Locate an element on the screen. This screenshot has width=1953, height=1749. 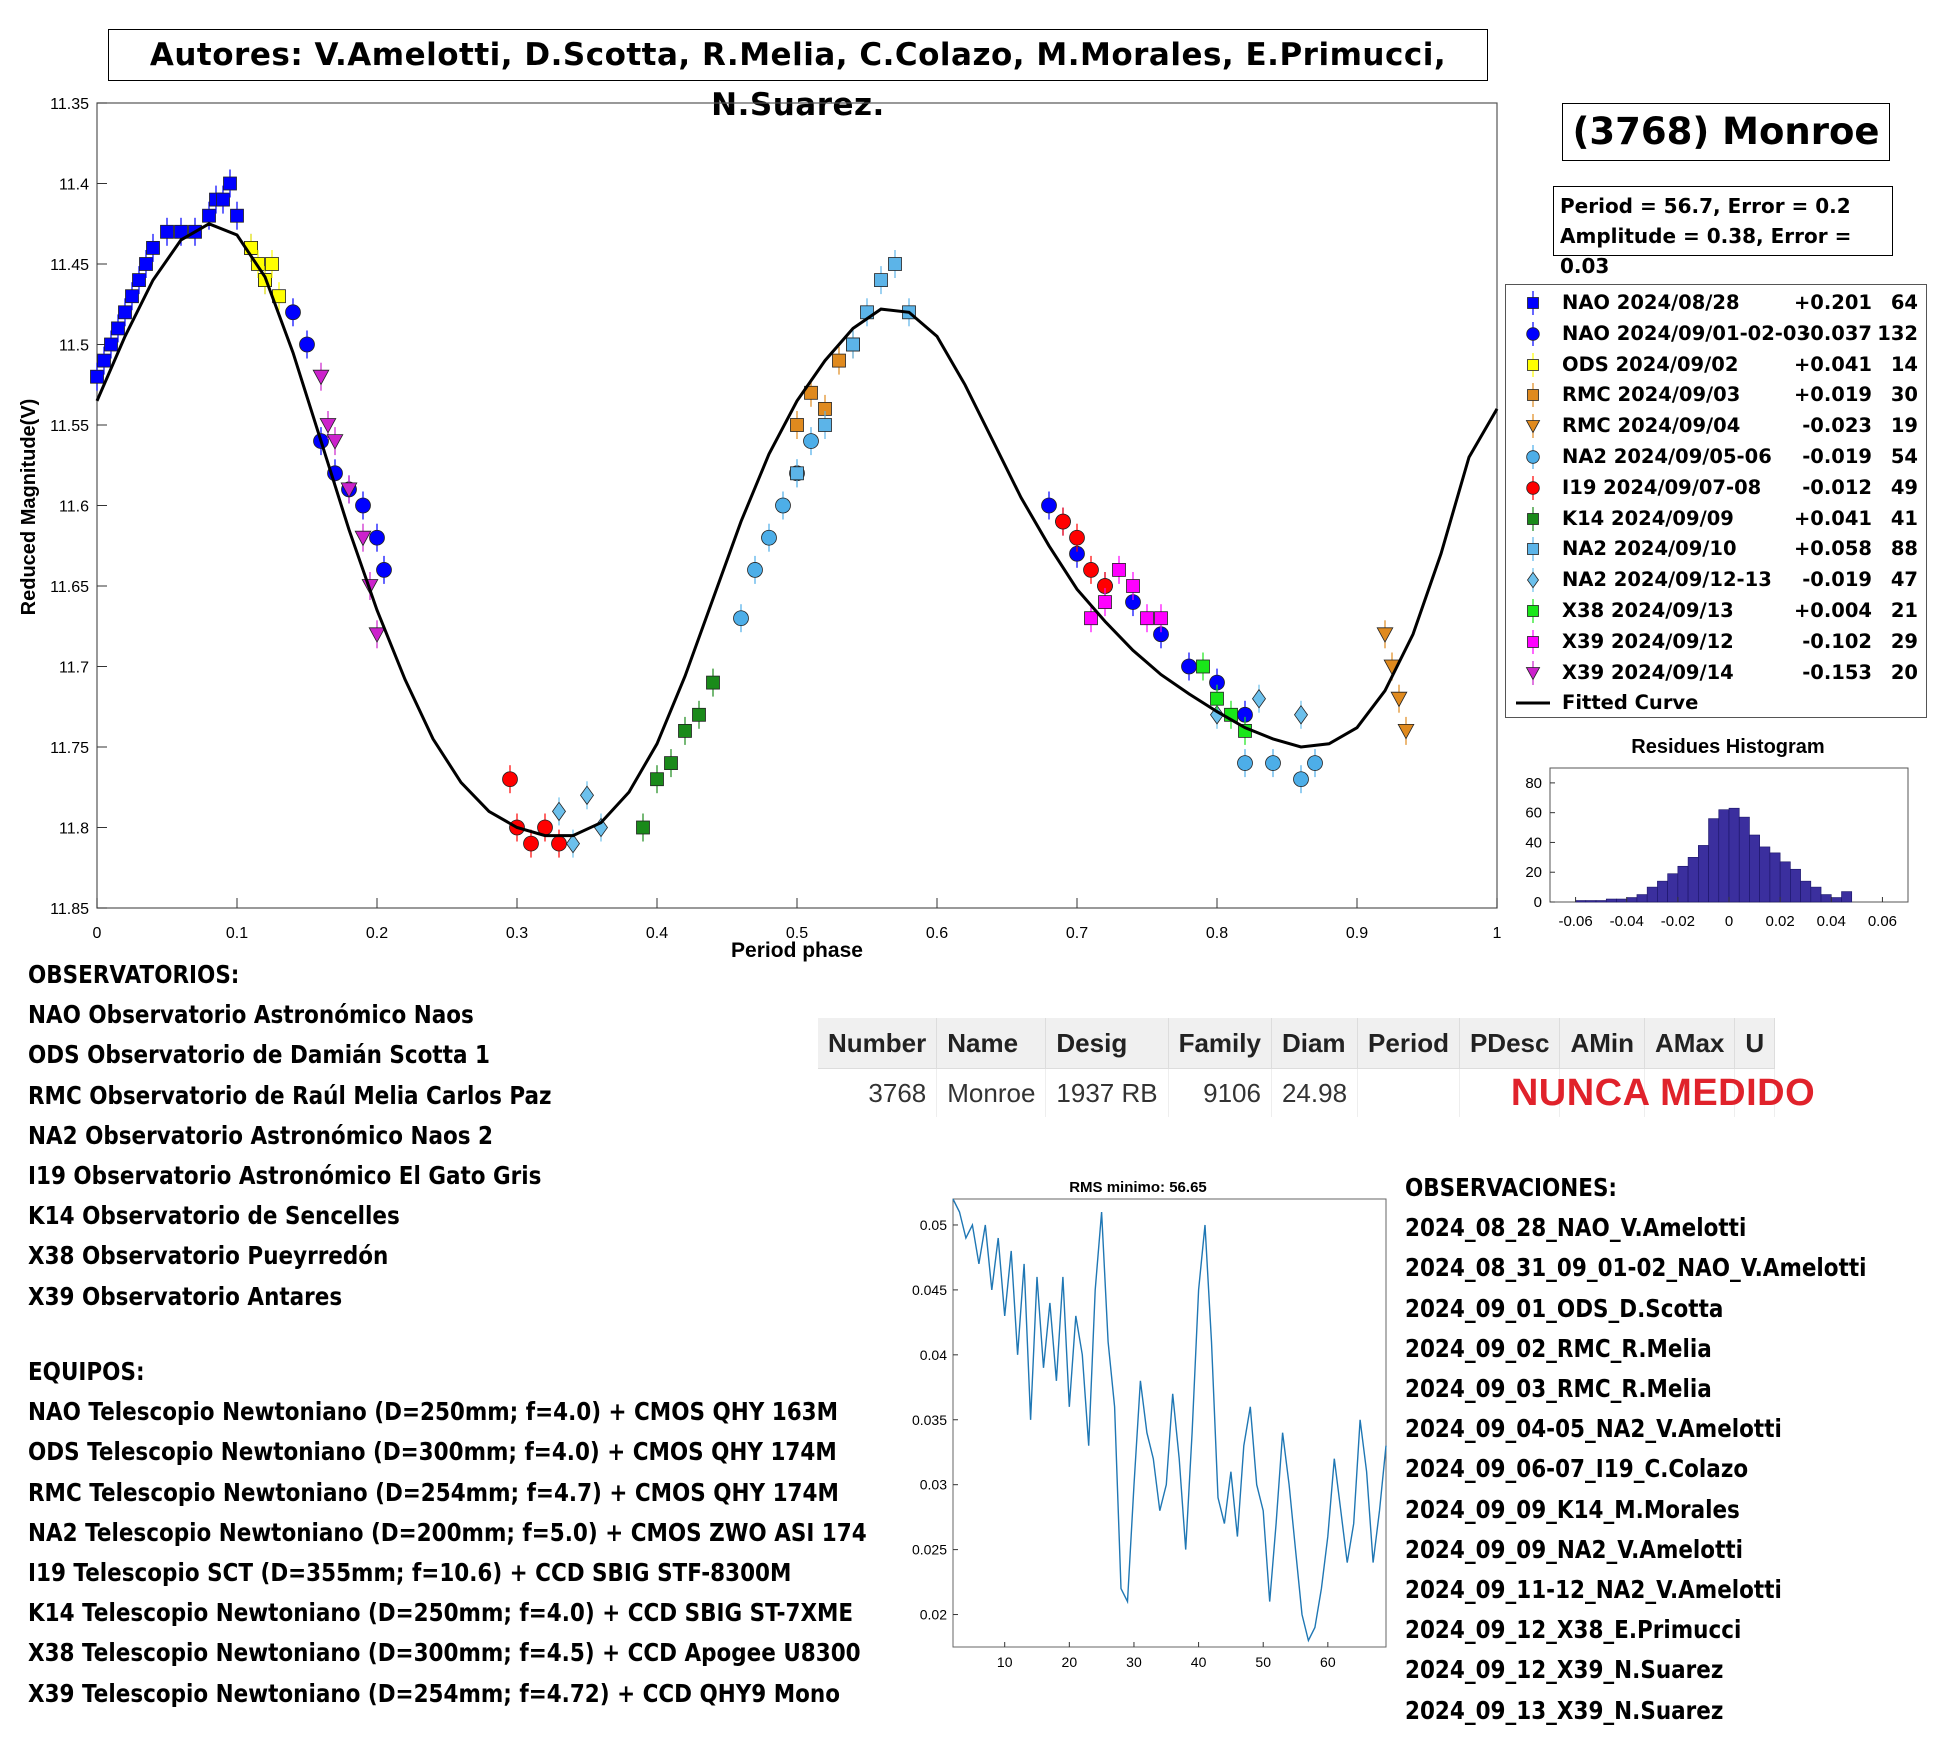
observation-item: 2024_09_04-05_NA2_V.Amelotti is located at coordinates (1593, 1429).